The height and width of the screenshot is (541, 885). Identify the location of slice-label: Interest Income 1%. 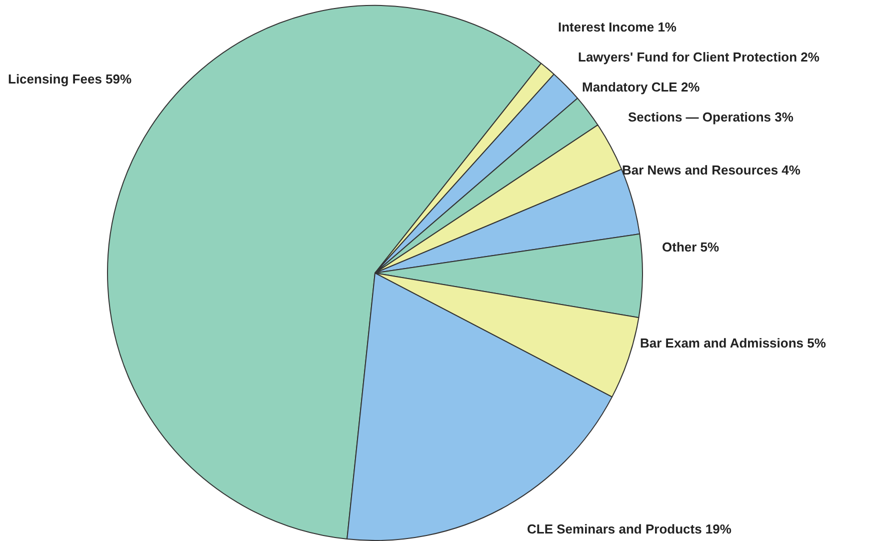
(617, 27).